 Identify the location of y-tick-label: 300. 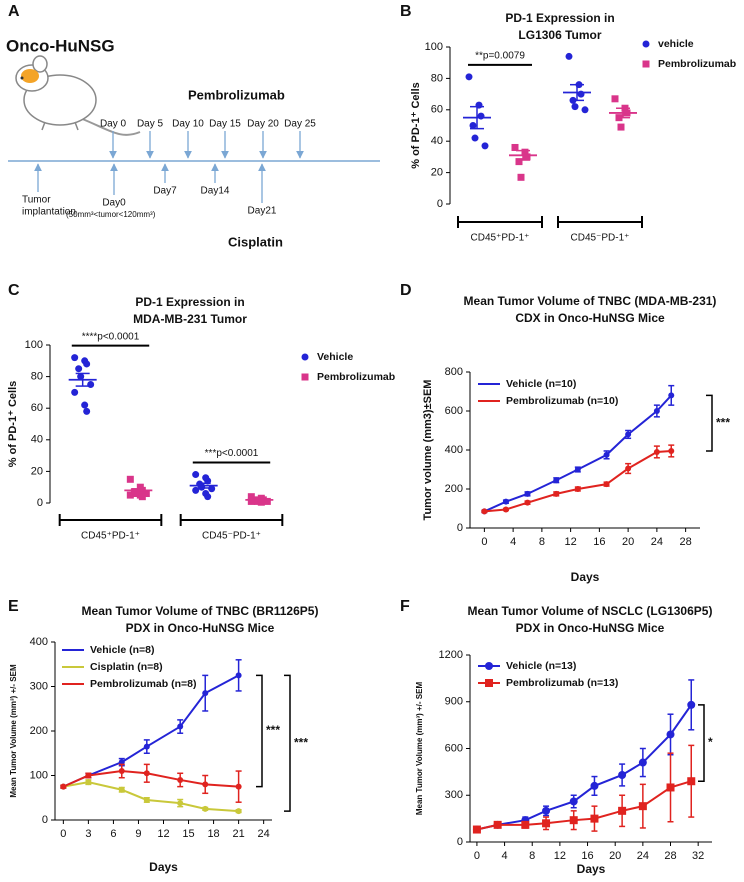
(39, 686).